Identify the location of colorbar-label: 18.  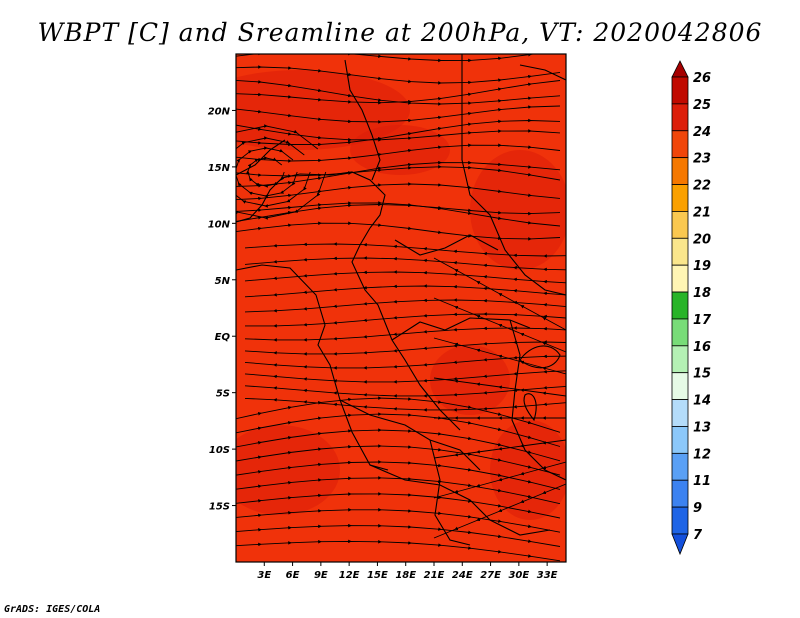
(702, 293).